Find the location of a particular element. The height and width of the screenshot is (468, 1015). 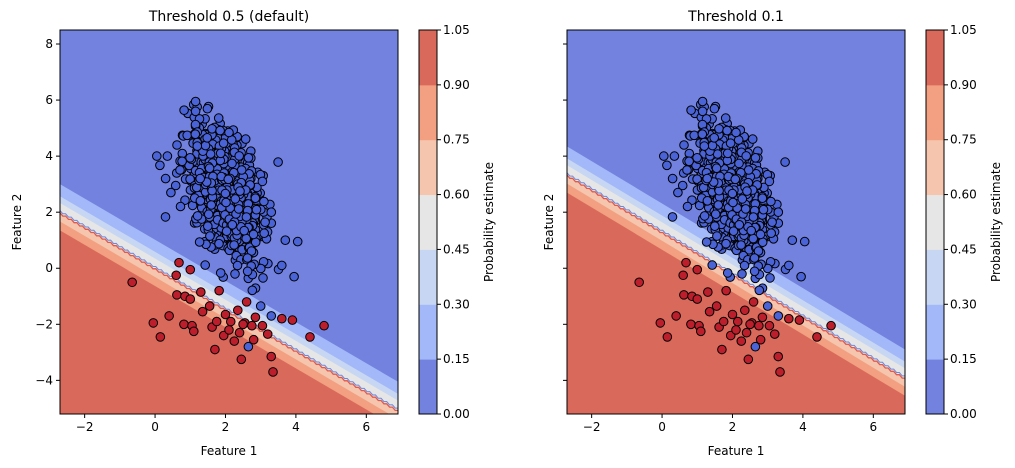

chart-title: Threshold 0.1 is located at coordinates (735, 17).